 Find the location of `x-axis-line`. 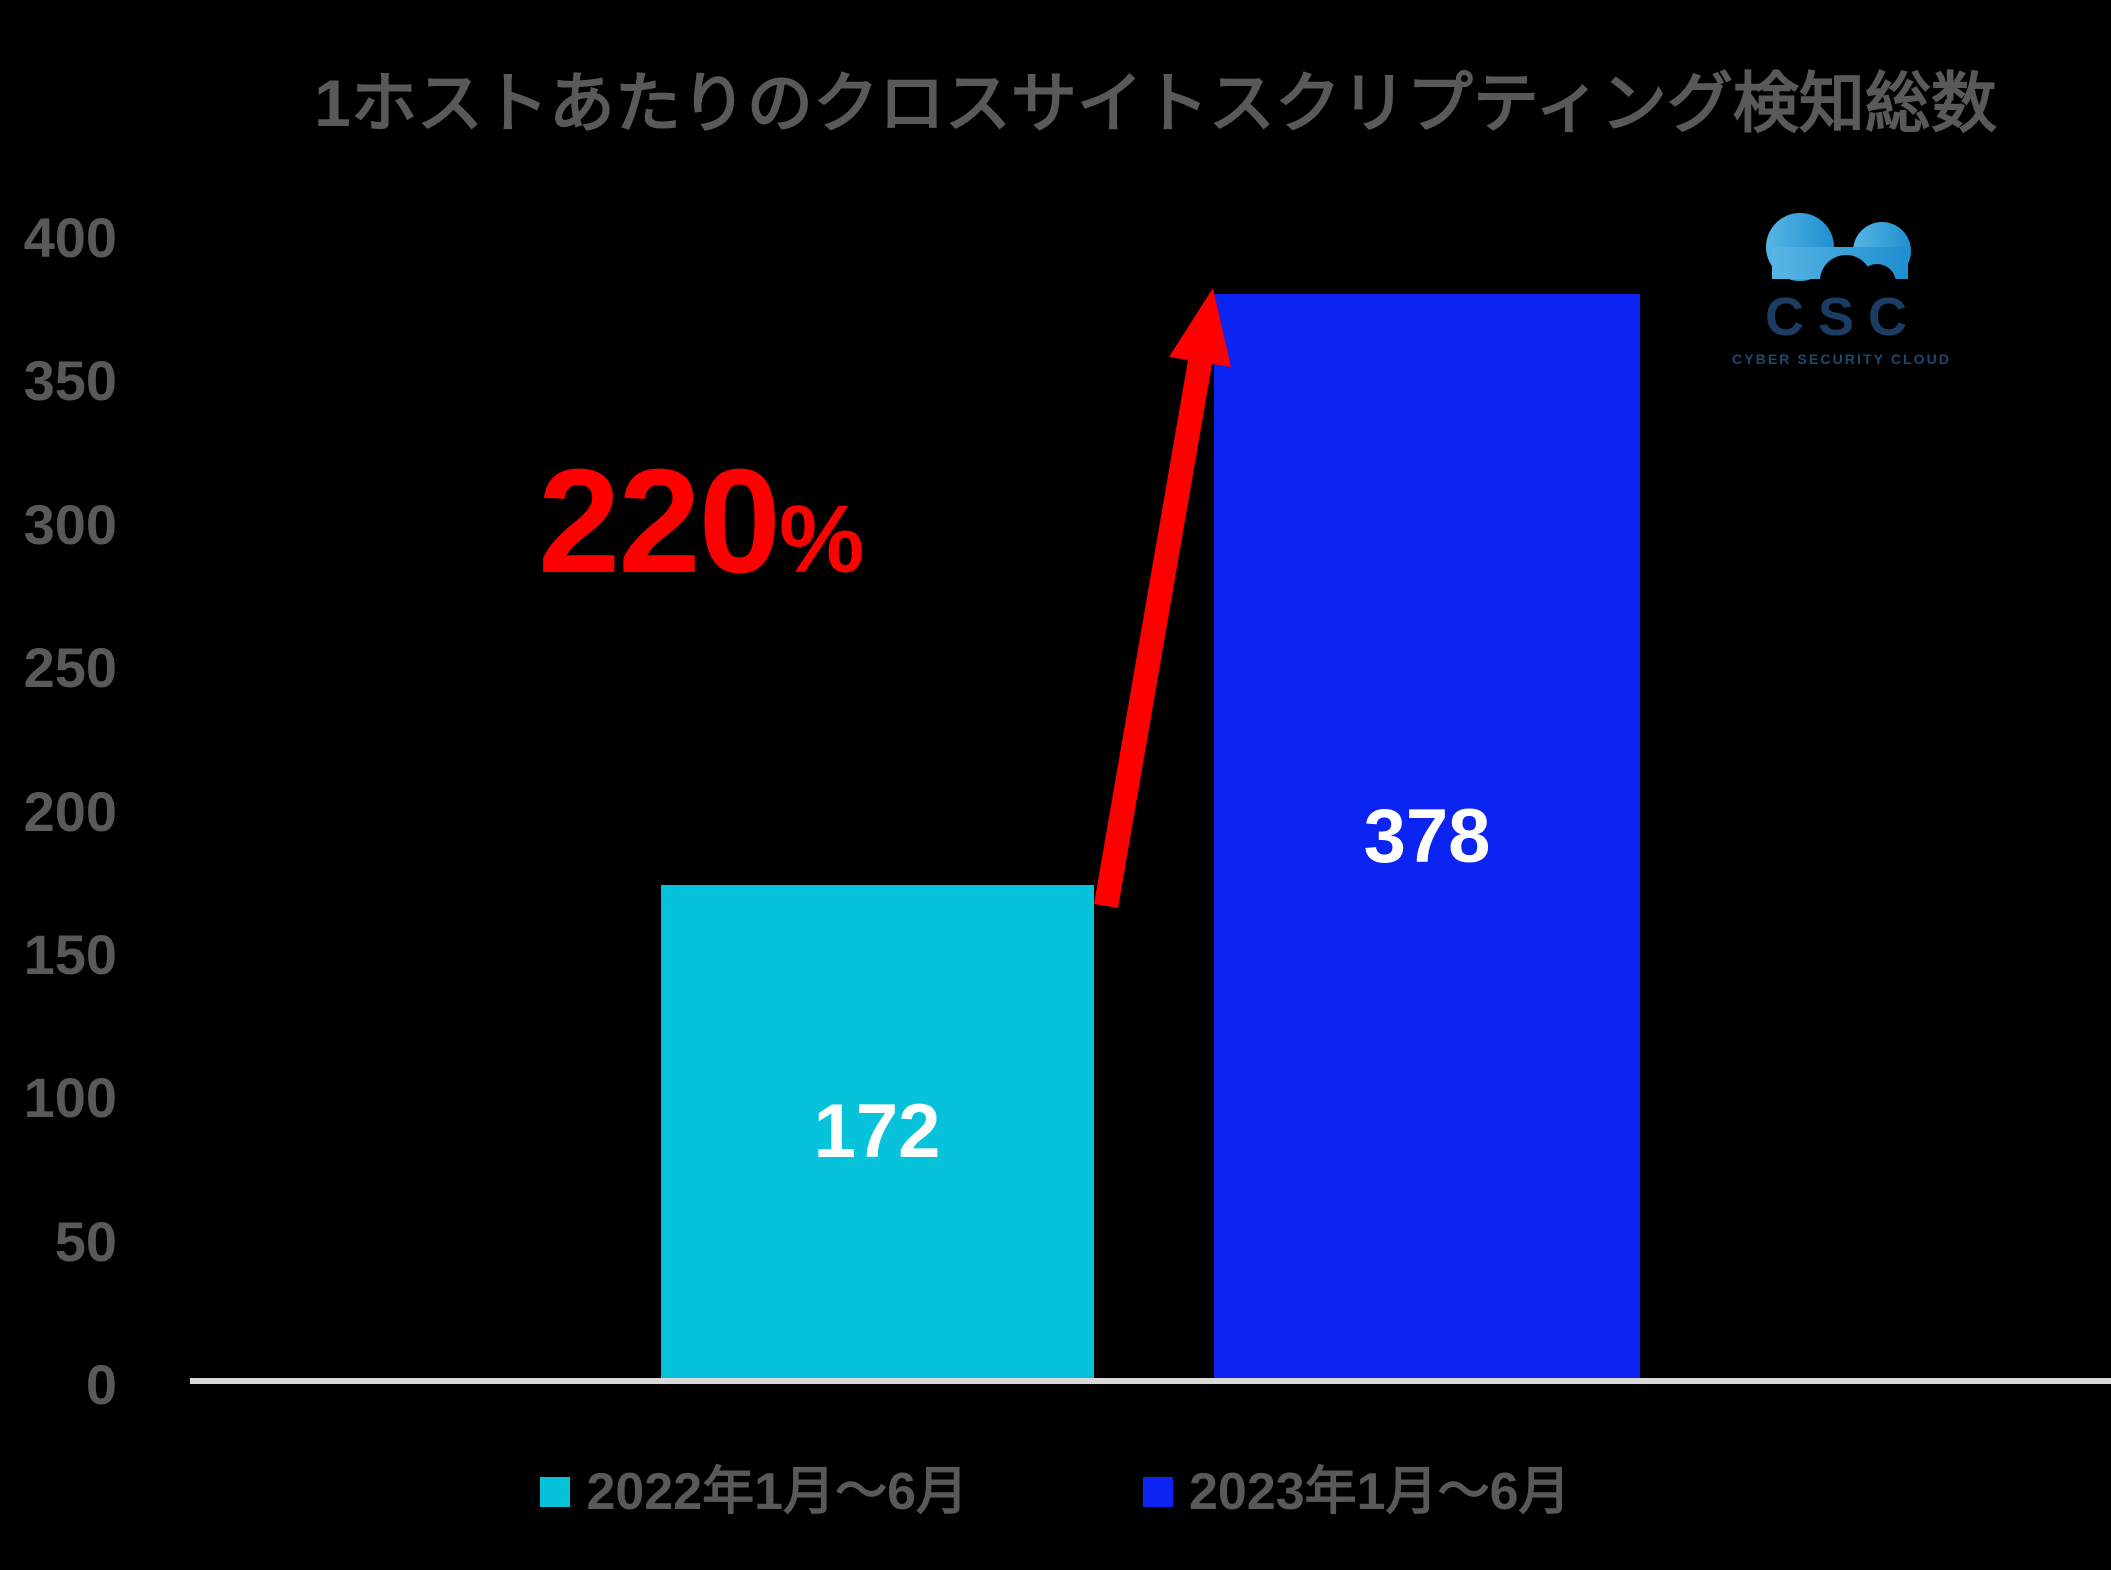

x-axis-line is located at coordinates (1150, 1381).